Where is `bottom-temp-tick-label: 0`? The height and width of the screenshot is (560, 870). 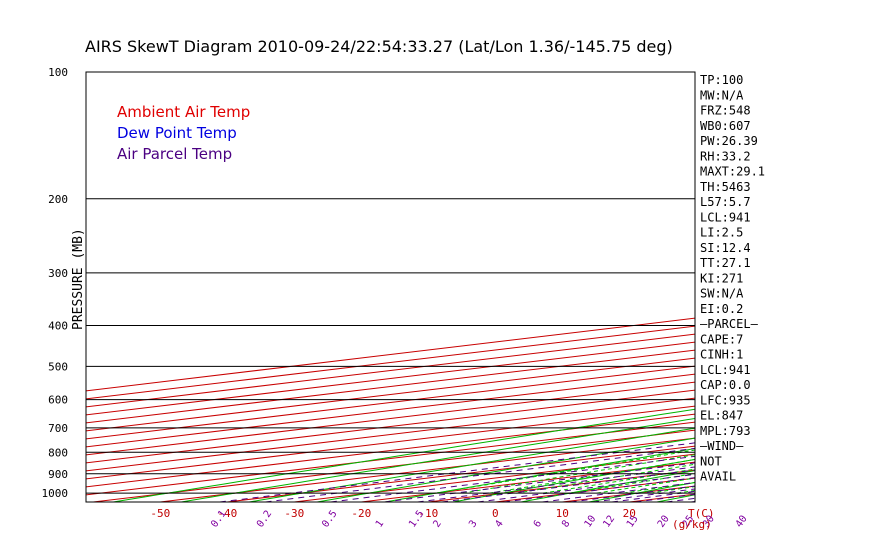
bottom-temp-tick-label: 0 is located at coordinates (495, 513).